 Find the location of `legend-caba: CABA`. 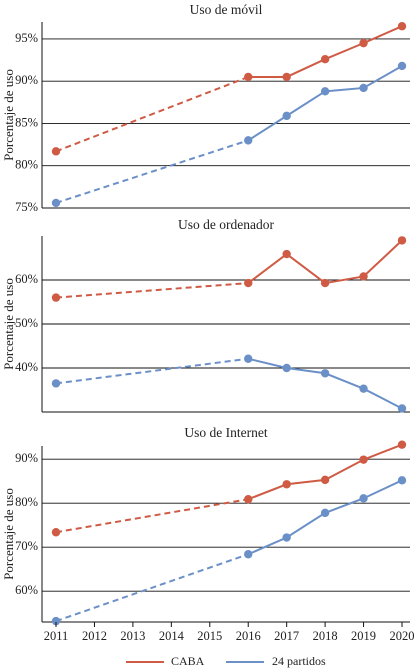

legend-caba: CABA is located at coordinates (165, 661).